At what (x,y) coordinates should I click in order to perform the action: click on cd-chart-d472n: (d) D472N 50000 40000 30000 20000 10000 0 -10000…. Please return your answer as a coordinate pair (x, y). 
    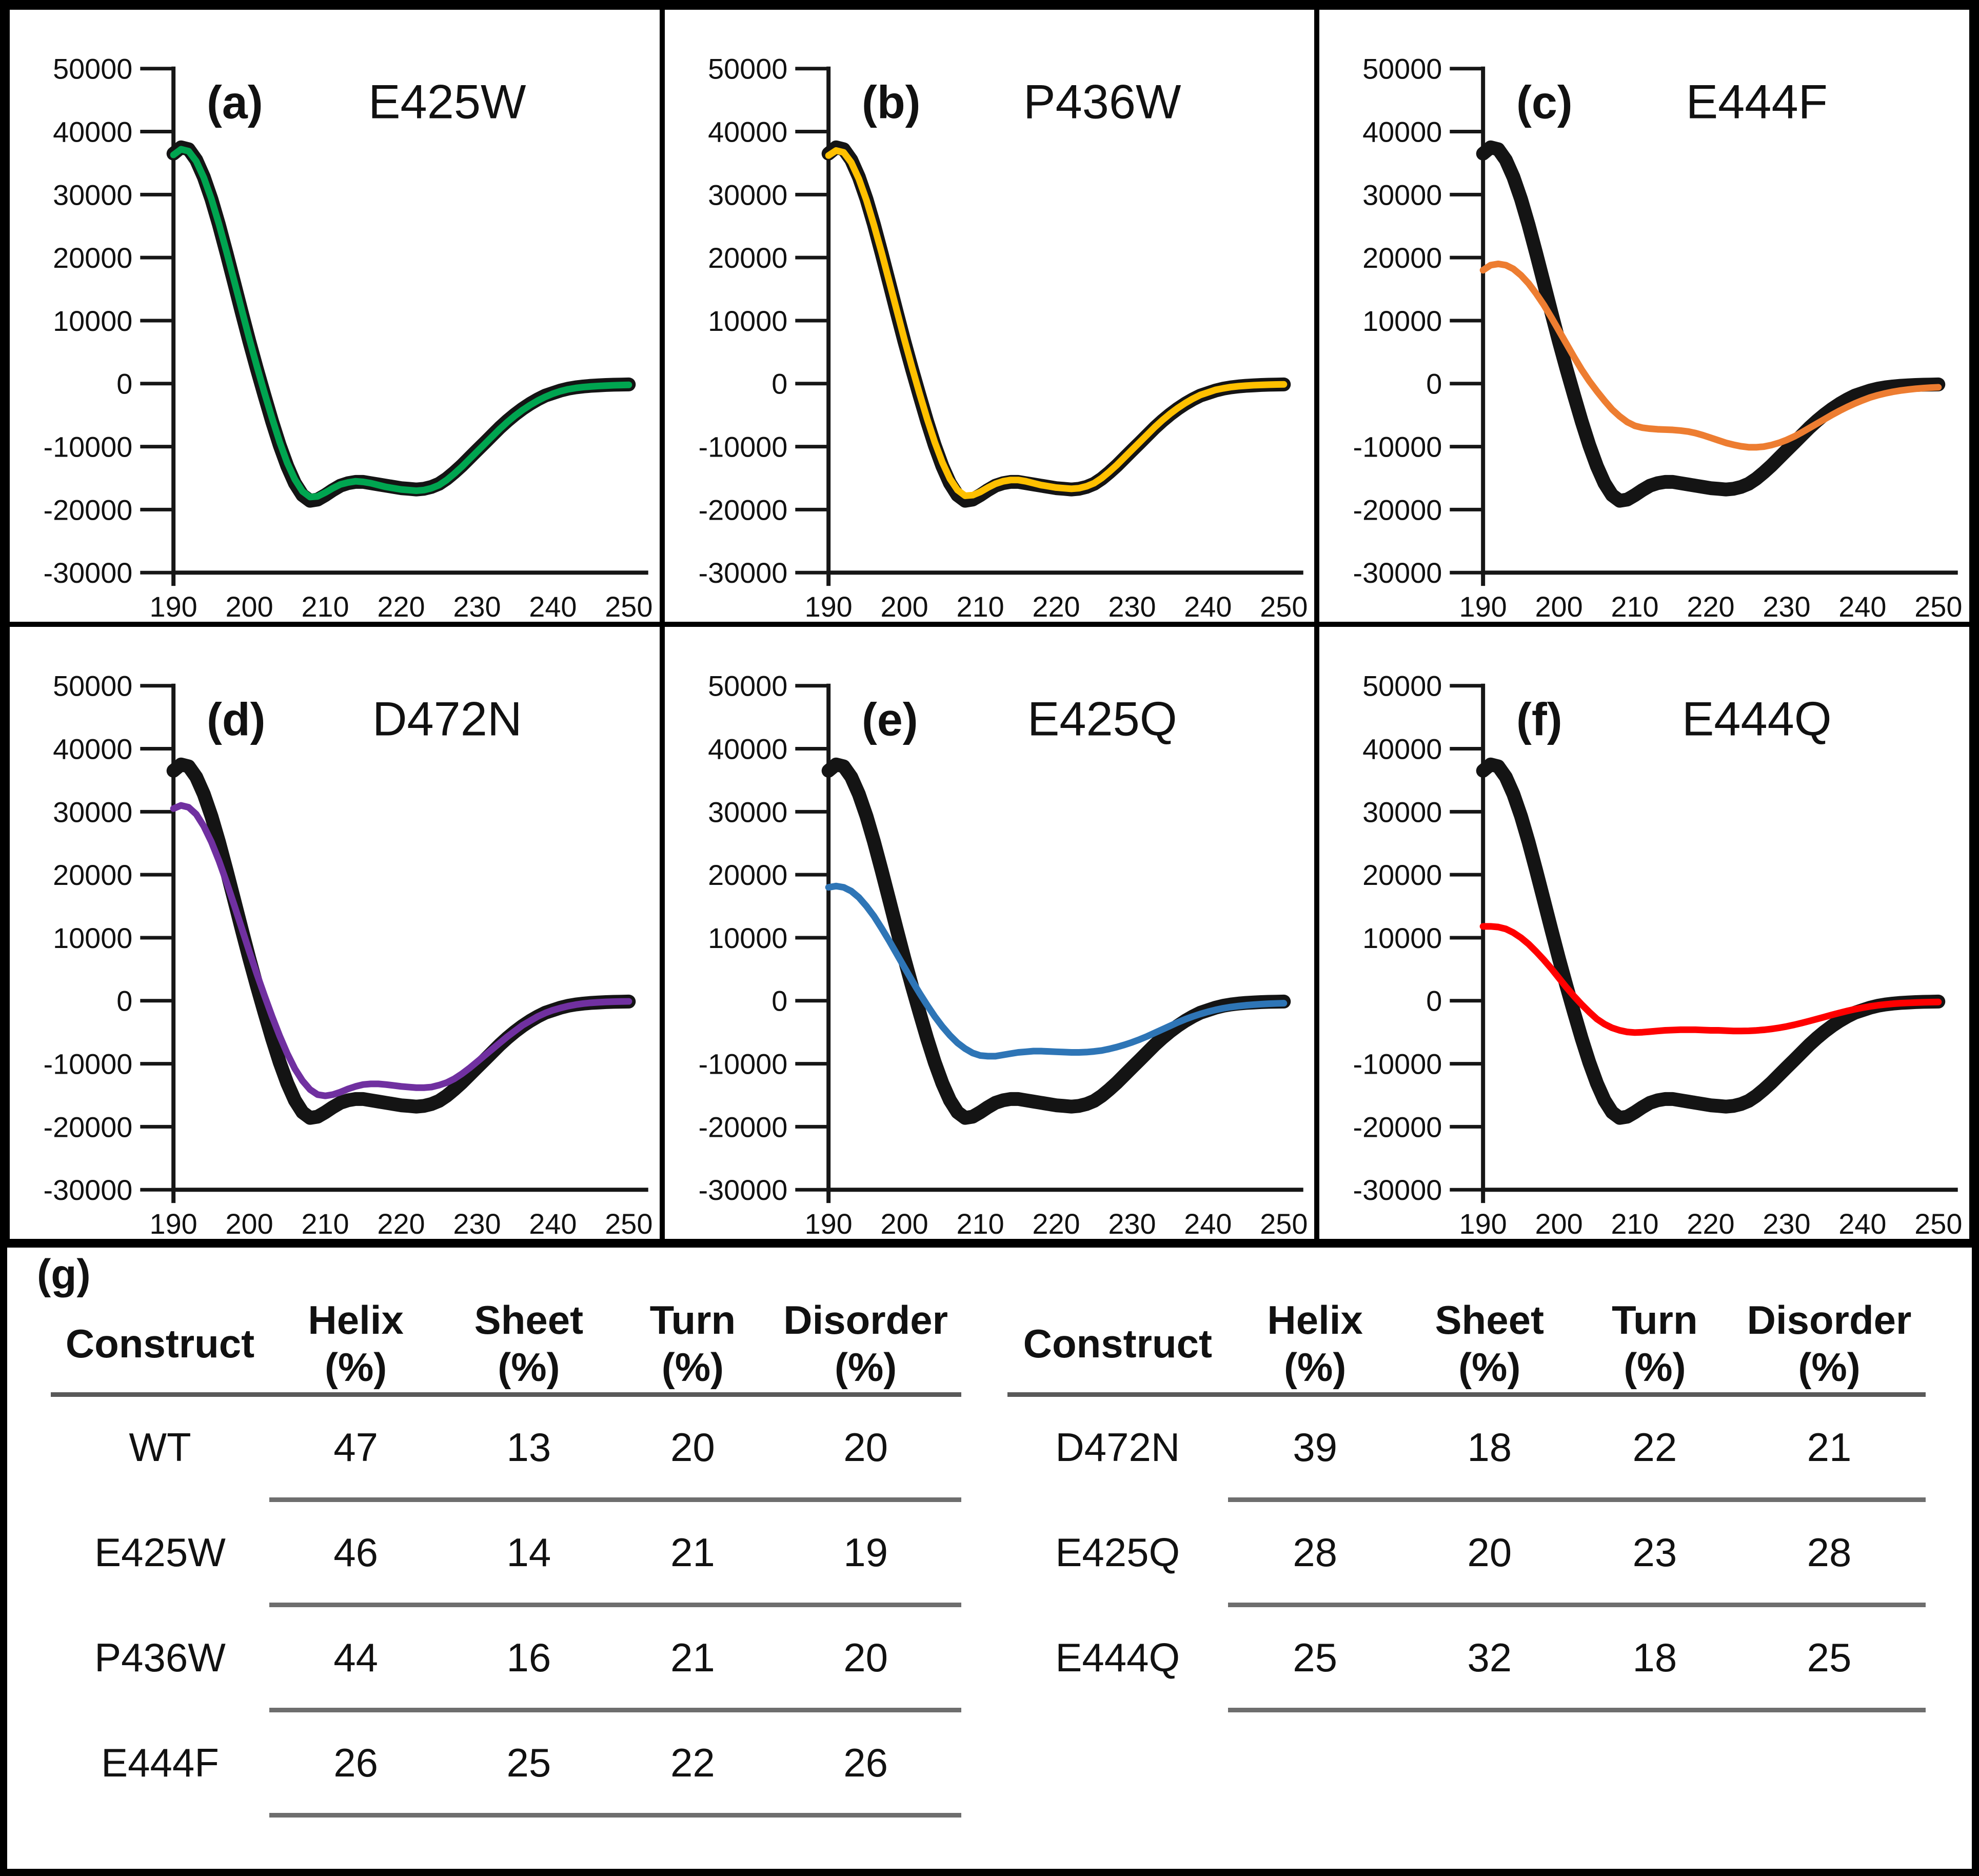
    Looking at the image, I should click on (347, 955).